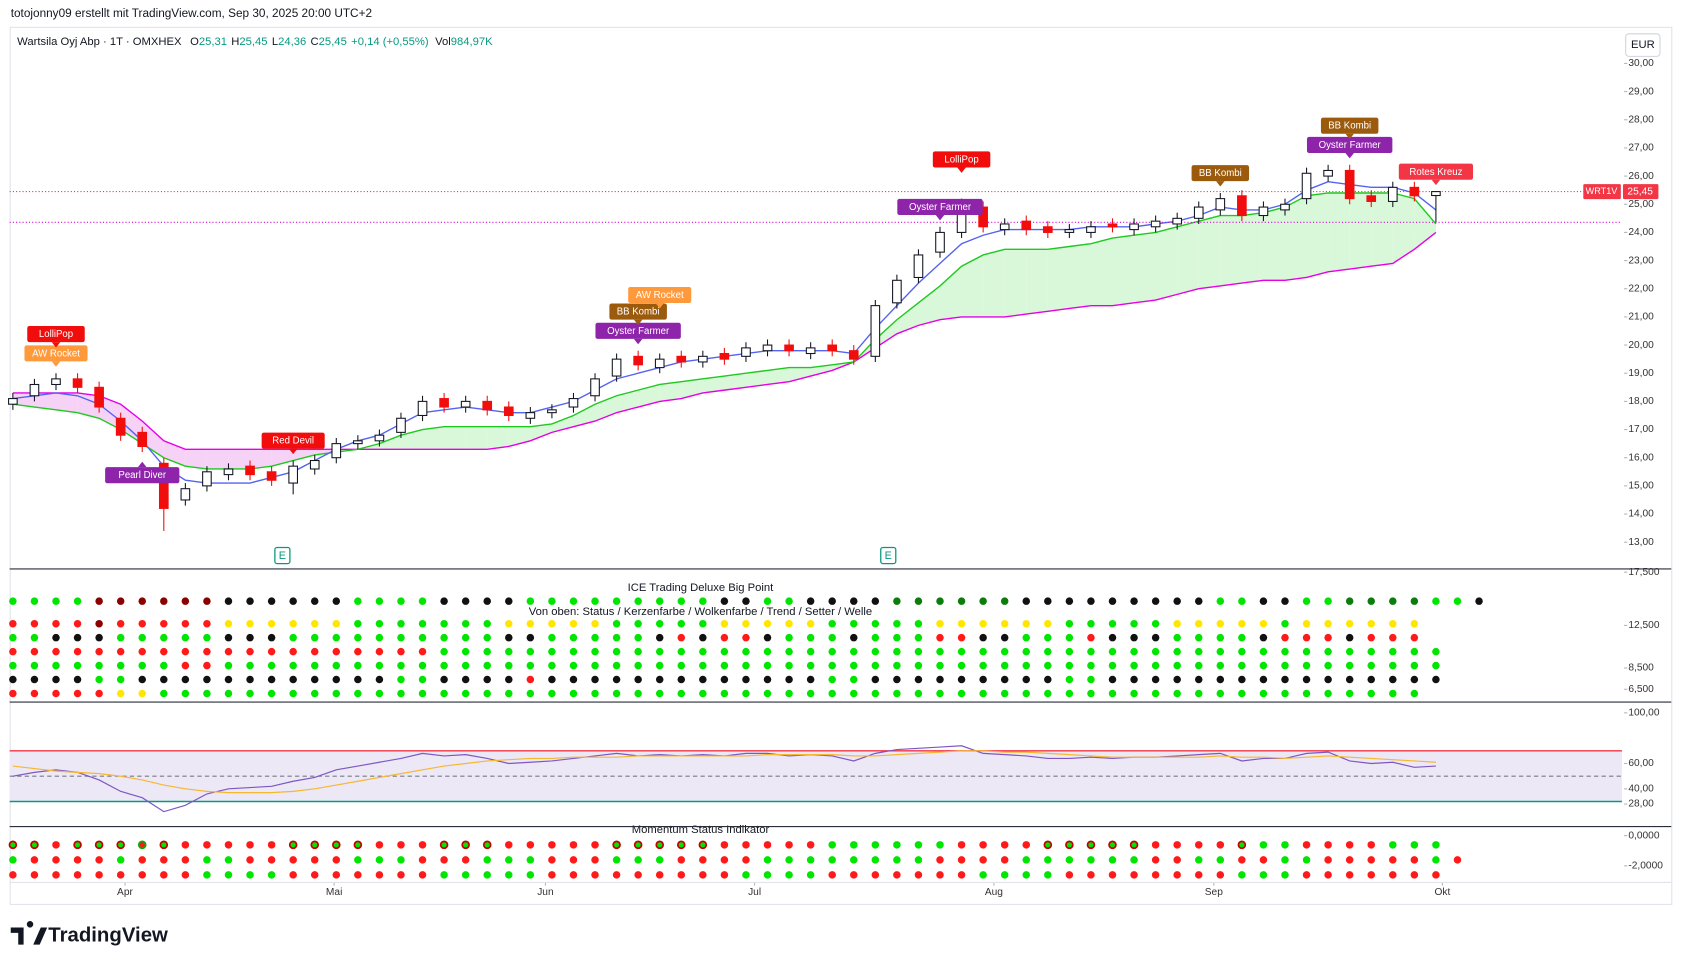 This screenshot has width=1682, height=964. I want to click on price-tag-symbol: WRT1V, so click(1602, 191).